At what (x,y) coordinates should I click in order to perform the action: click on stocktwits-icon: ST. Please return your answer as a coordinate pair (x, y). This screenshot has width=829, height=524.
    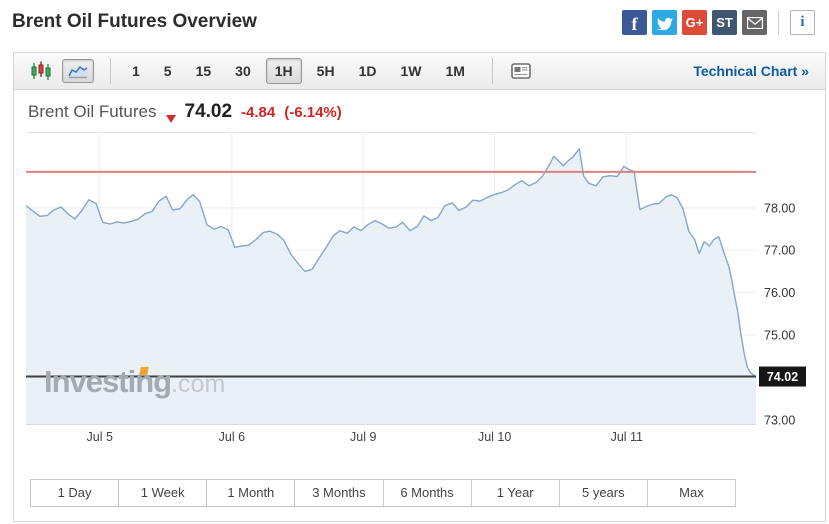
    Looking at the image, I should click on (724, 22).